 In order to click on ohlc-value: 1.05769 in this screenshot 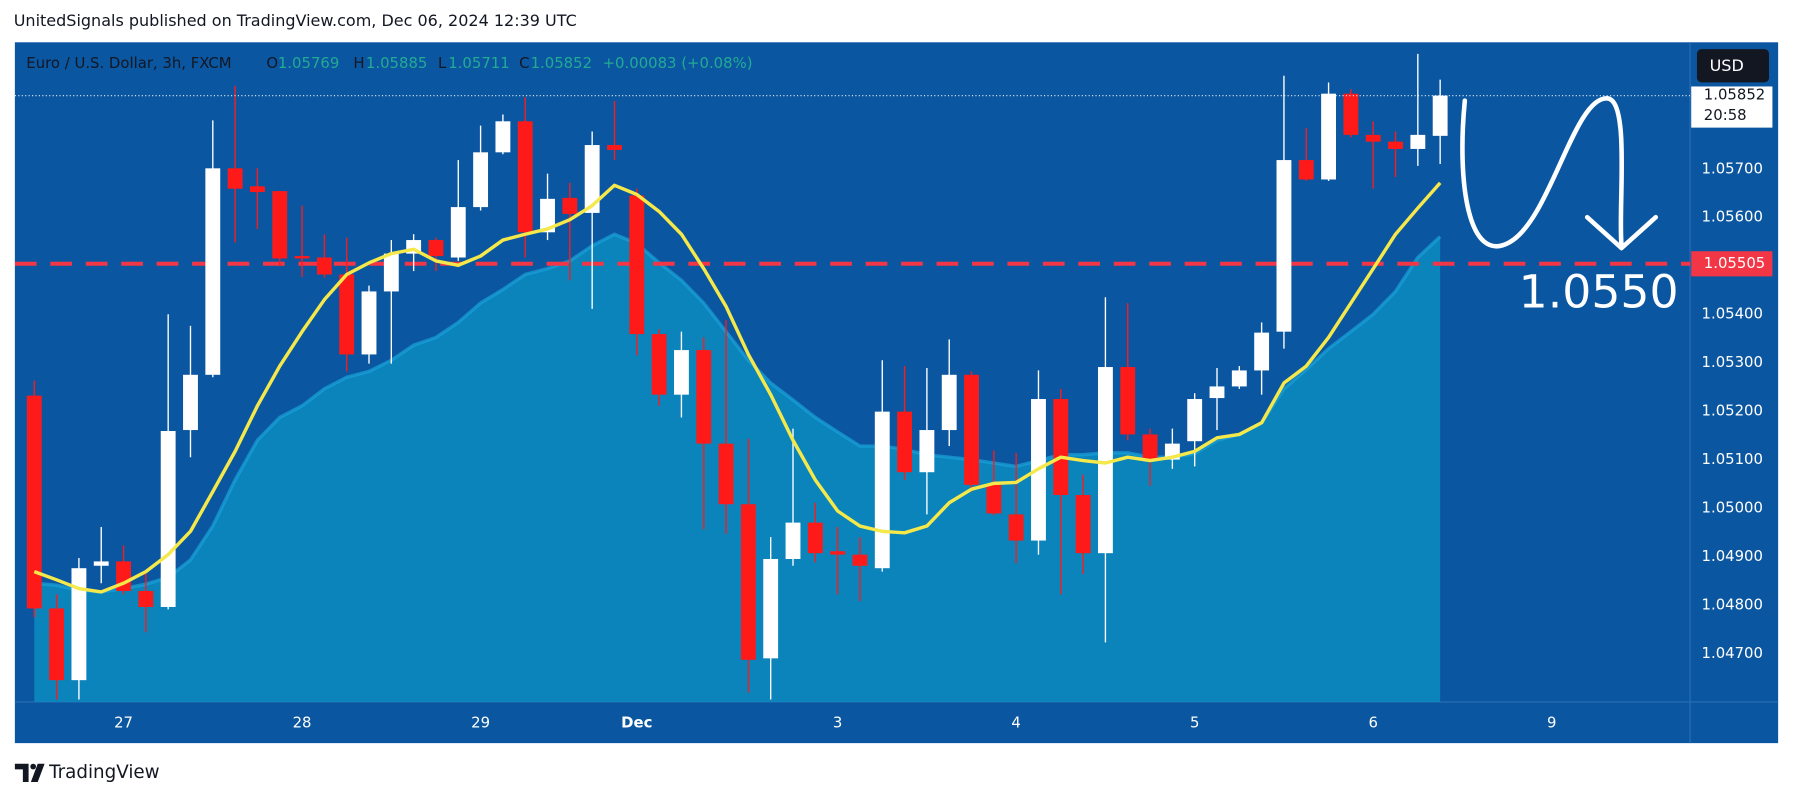, I will do `click(308, 63)`.